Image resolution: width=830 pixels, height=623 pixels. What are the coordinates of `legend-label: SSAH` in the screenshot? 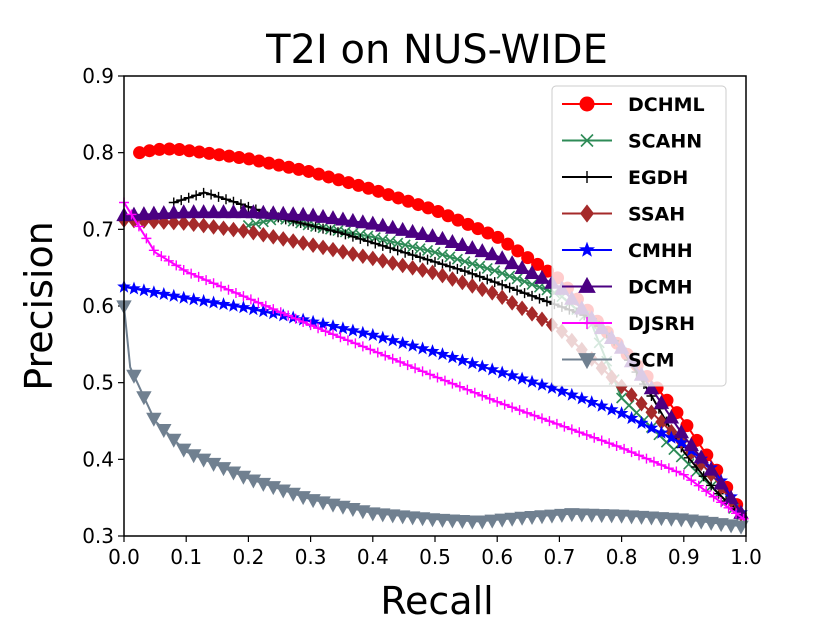 It's located at (656, 215).